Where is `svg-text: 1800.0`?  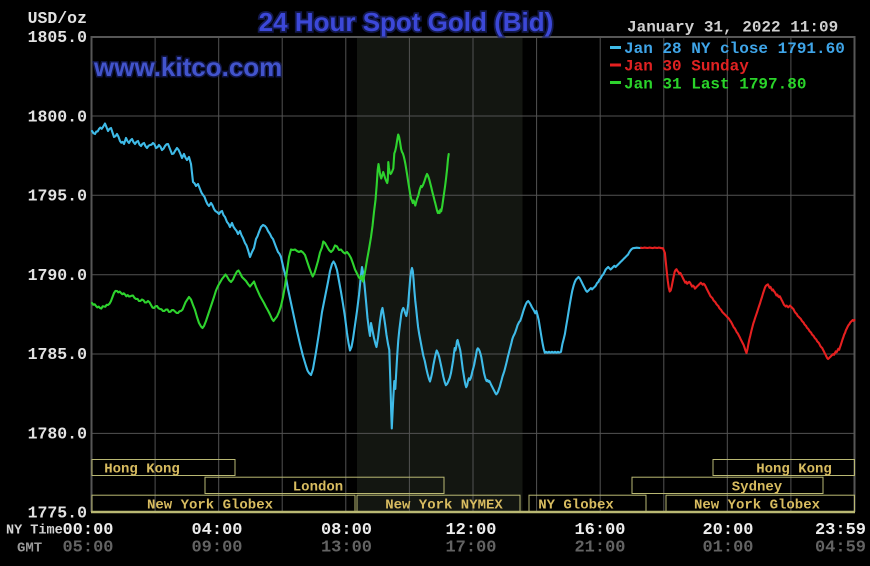 svg-text: 1800.0 is located at coordinates (57, 116).